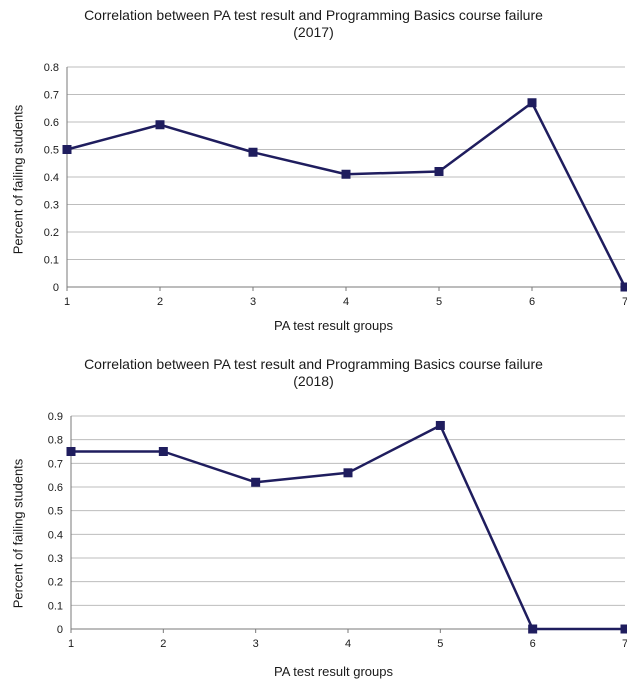 Image resolution: width=627 pixels, height=687 pixels. Describe the element at coordinates (313, 32) in the screenshot. I see `chart-title-year: (2017)` at that location.